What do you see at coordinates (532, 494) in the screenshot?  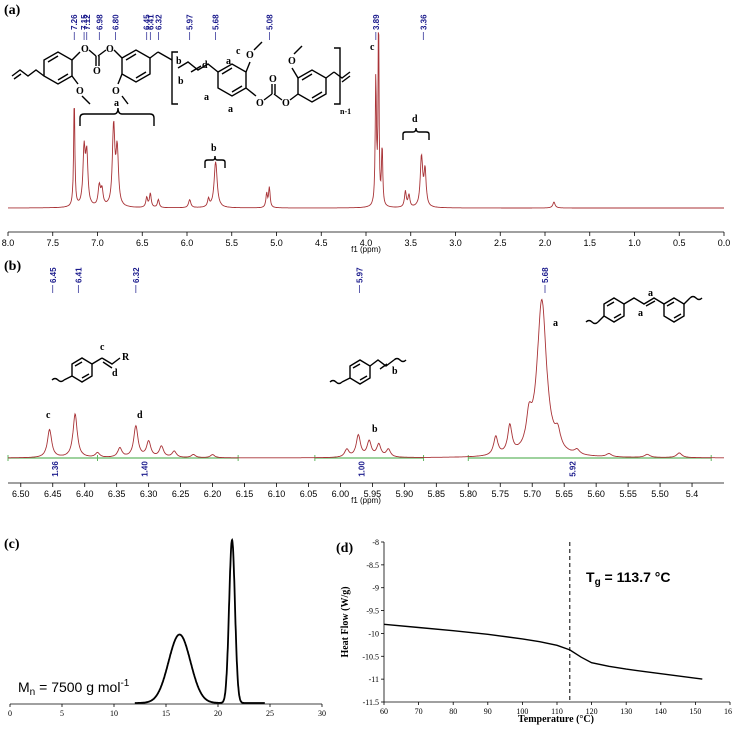 I see `x-tick-label: 5.70` at bounding box center [532, 494].